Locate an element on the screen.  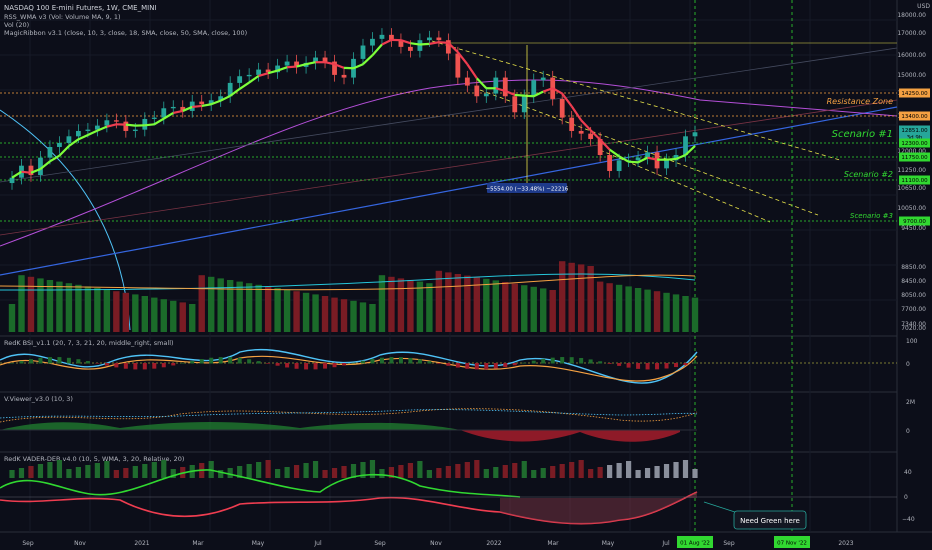
price-tick: 10650.00 is located at coordinates (911, 188).